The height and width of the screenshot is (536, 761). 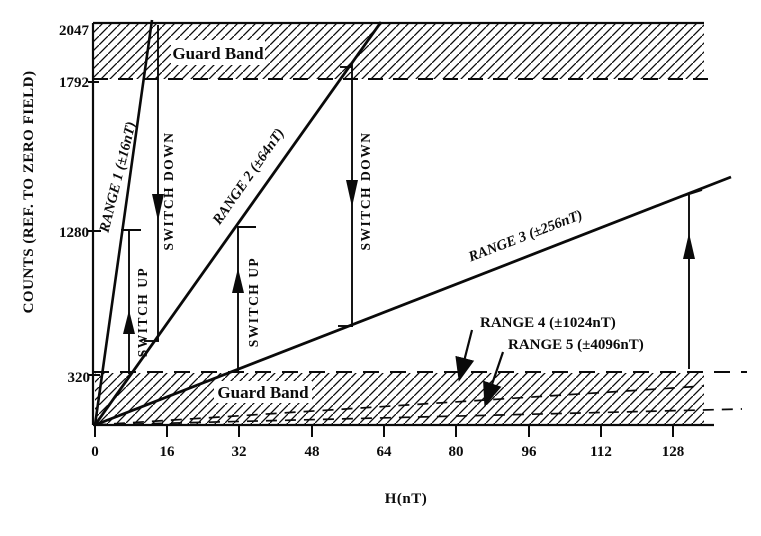 What do you see at coordinates (385, 452) in the screenshot?
I see `x-tick-64: 64` at bounding box center [385, 452].